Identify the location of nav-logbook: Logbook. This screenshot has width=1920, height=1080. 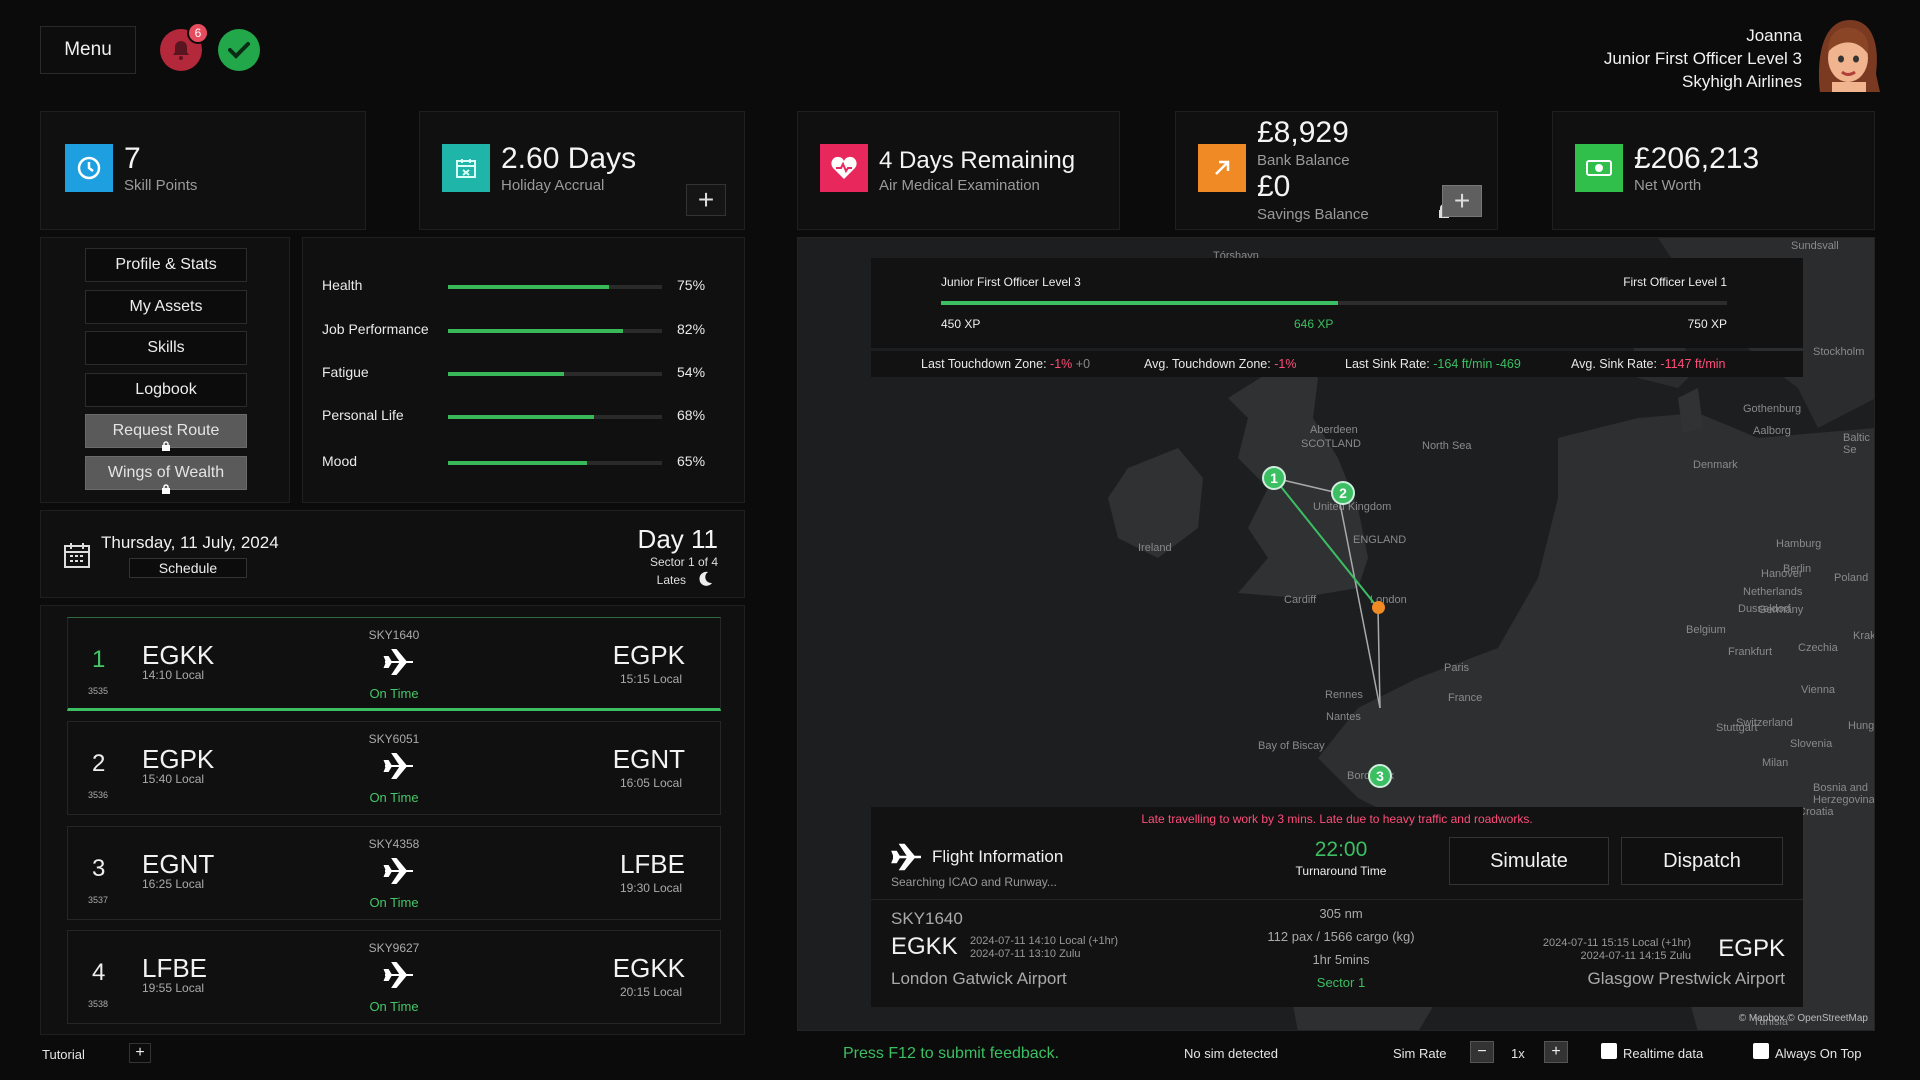
(166, 390).